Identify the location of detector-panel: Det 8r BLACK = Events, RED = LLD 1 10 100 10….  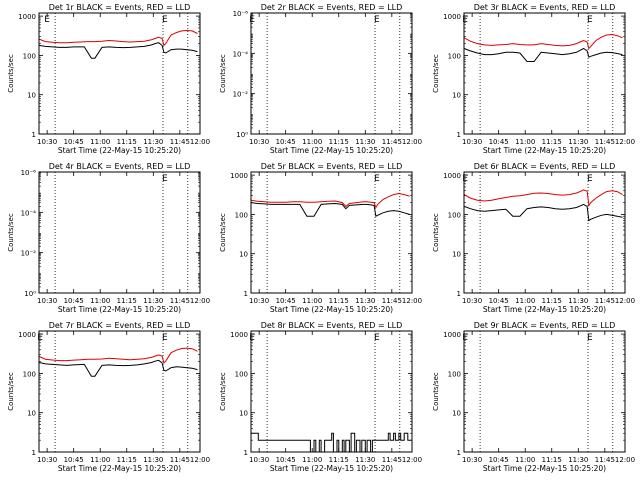
(320, 397).